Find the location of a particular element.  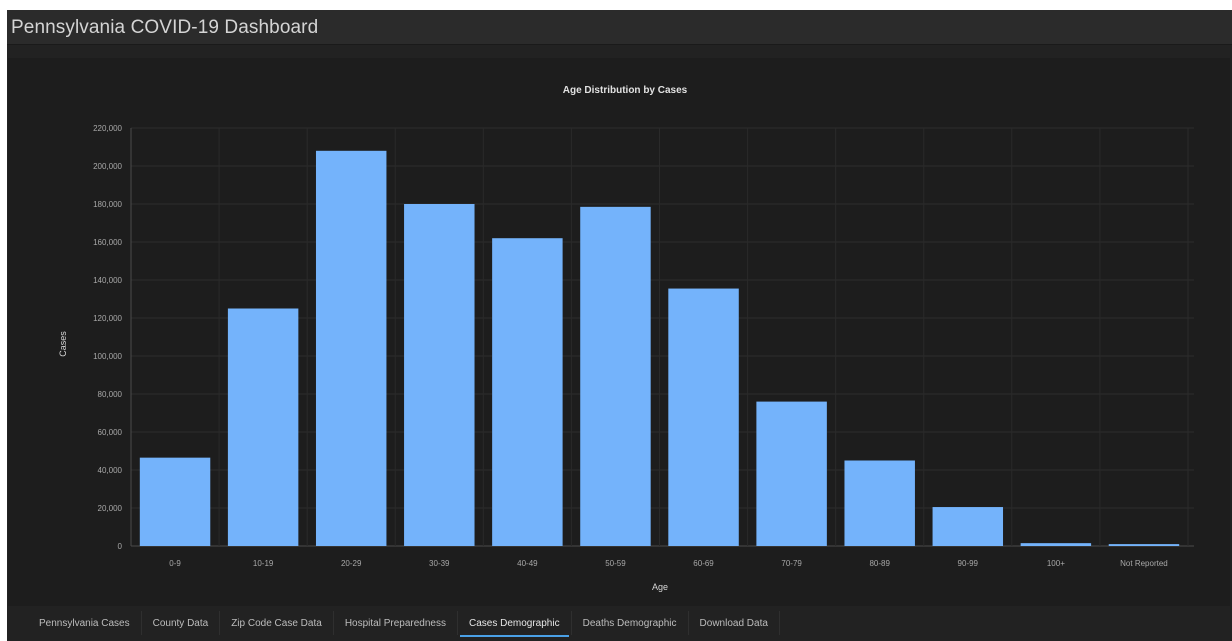

app-title: Pennsylvania COVID-19 Dashboard is located at coordinates (165, 27).